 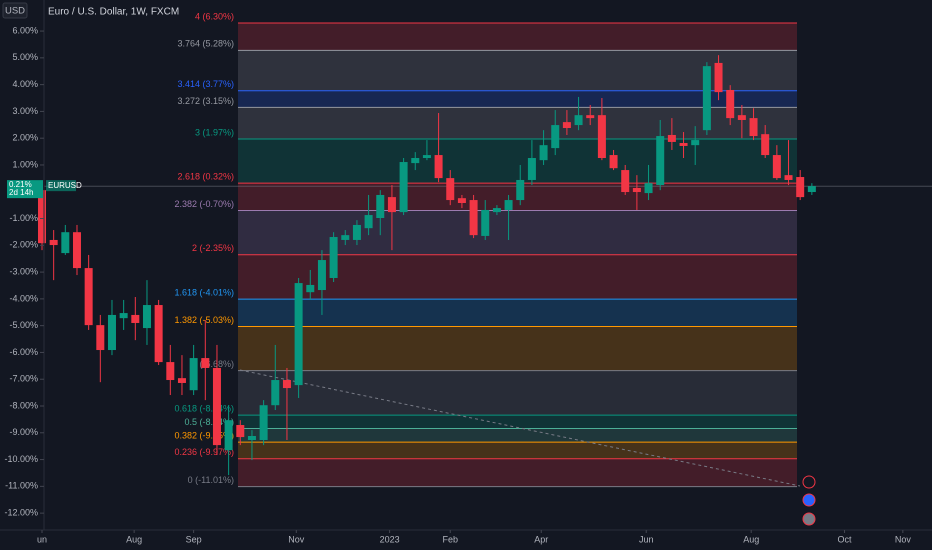 I want to click on y-tick-label: -5.00%, so click(x=23, y=325).